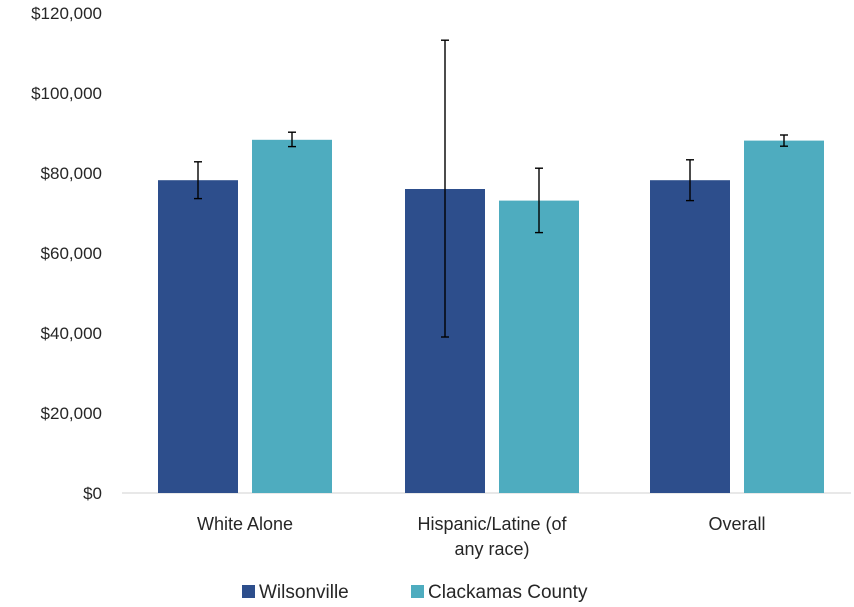  Describe the element at coordinates (66, 13) in the screenshot. I see `y-tick-label: $120,000` at that location.